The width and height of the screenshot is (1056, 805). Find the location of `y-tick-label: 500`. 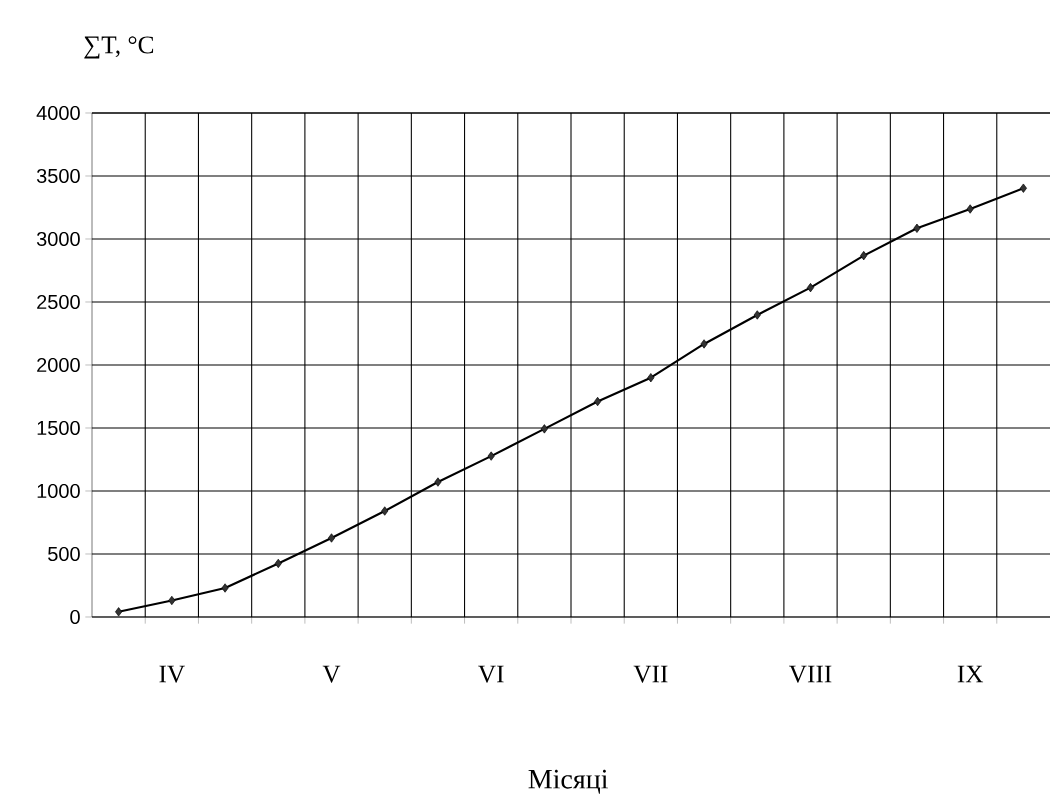

y-tick-label: 500 is located at coordinates (64, 554).